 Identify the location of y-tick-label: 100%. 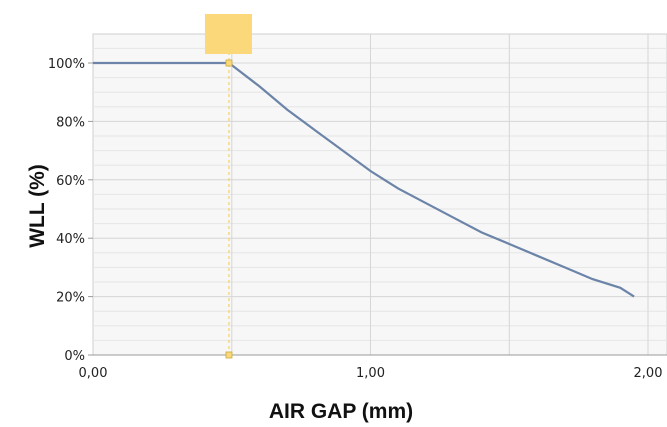
(66, 64).